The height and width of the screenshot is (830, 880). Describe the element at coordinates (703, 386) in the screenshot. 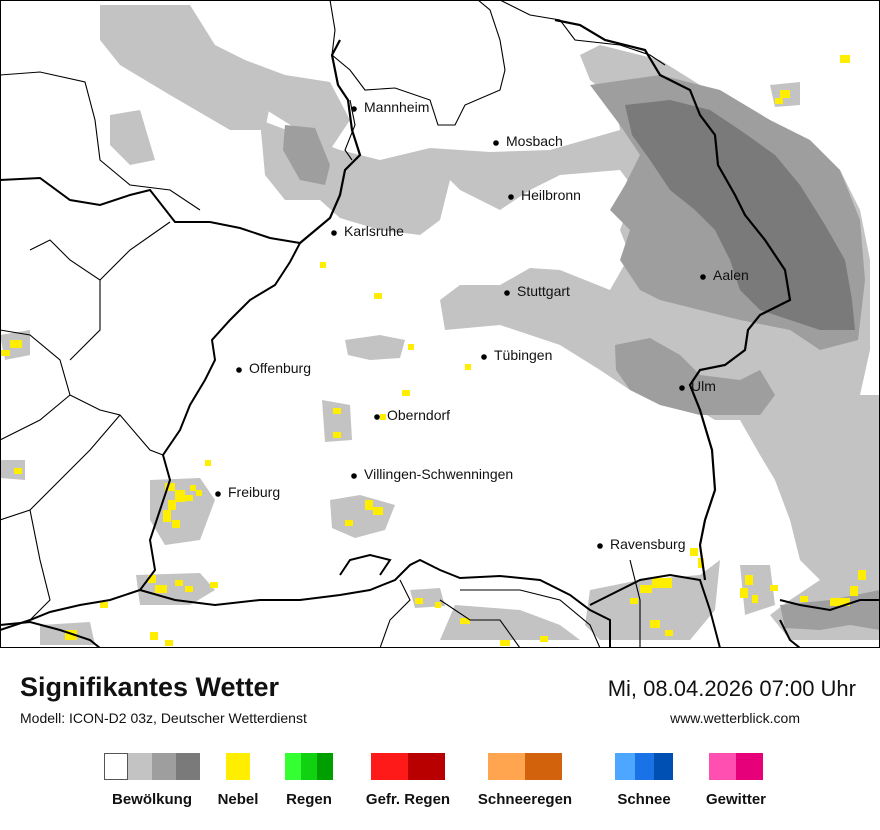

I see `city-label: Ulm` at that location.